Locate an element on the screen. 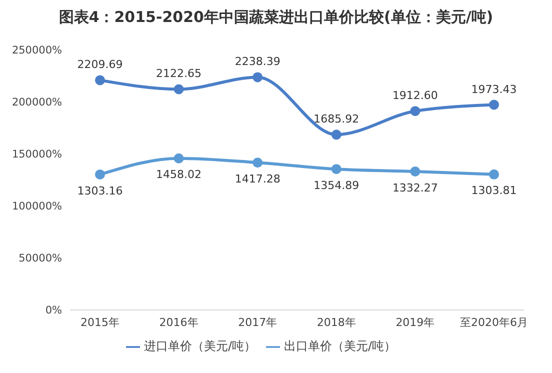 The width and height of the screenshot is (552, 373). data-label: 1912.60 is located at coordinates (415, 95).